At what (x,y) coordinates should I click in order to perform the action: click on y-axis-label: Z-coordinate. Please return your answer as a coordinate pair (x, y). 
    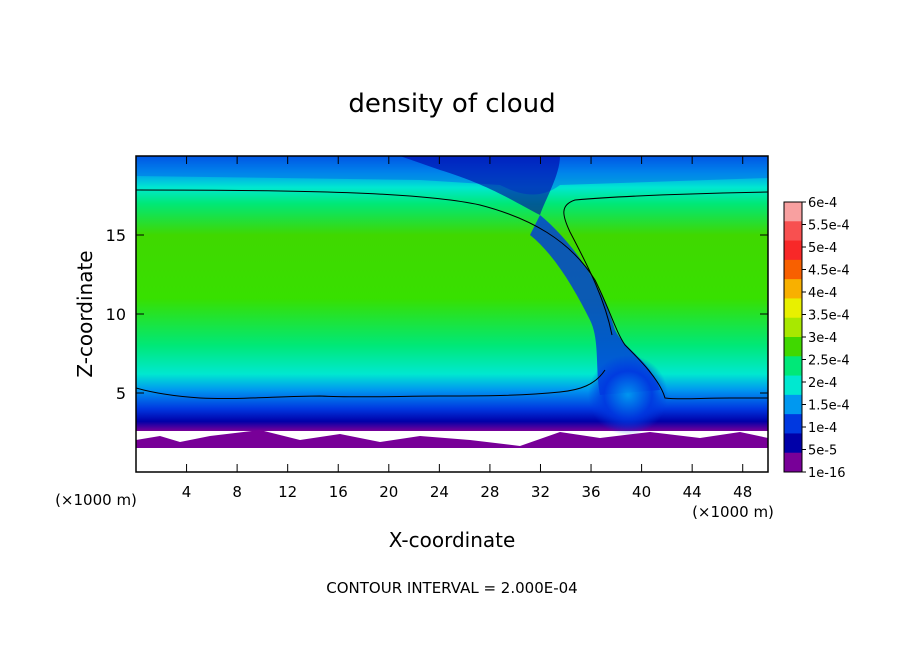
    Looking at the image, I should click on (85, 313).